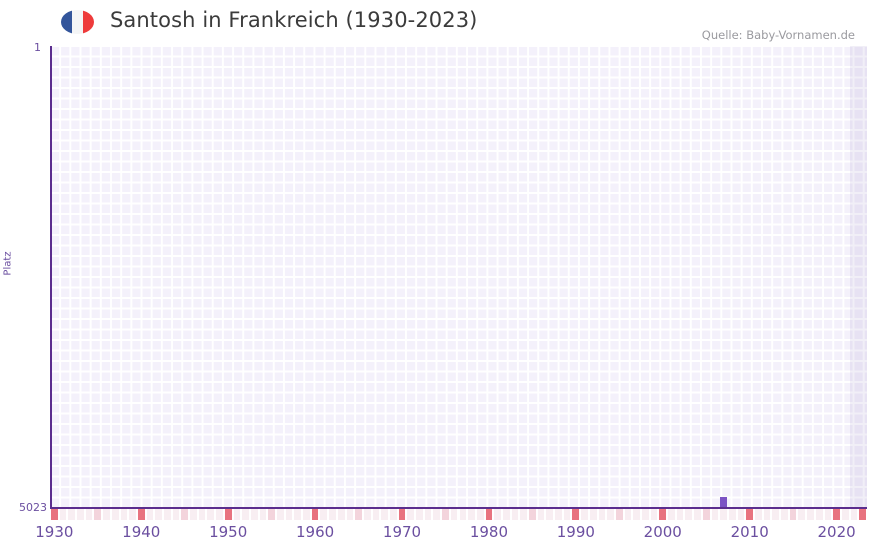 The height and width of the screenshot is (552, 873). I want to click on x-marker-1987, so click(550, 514).